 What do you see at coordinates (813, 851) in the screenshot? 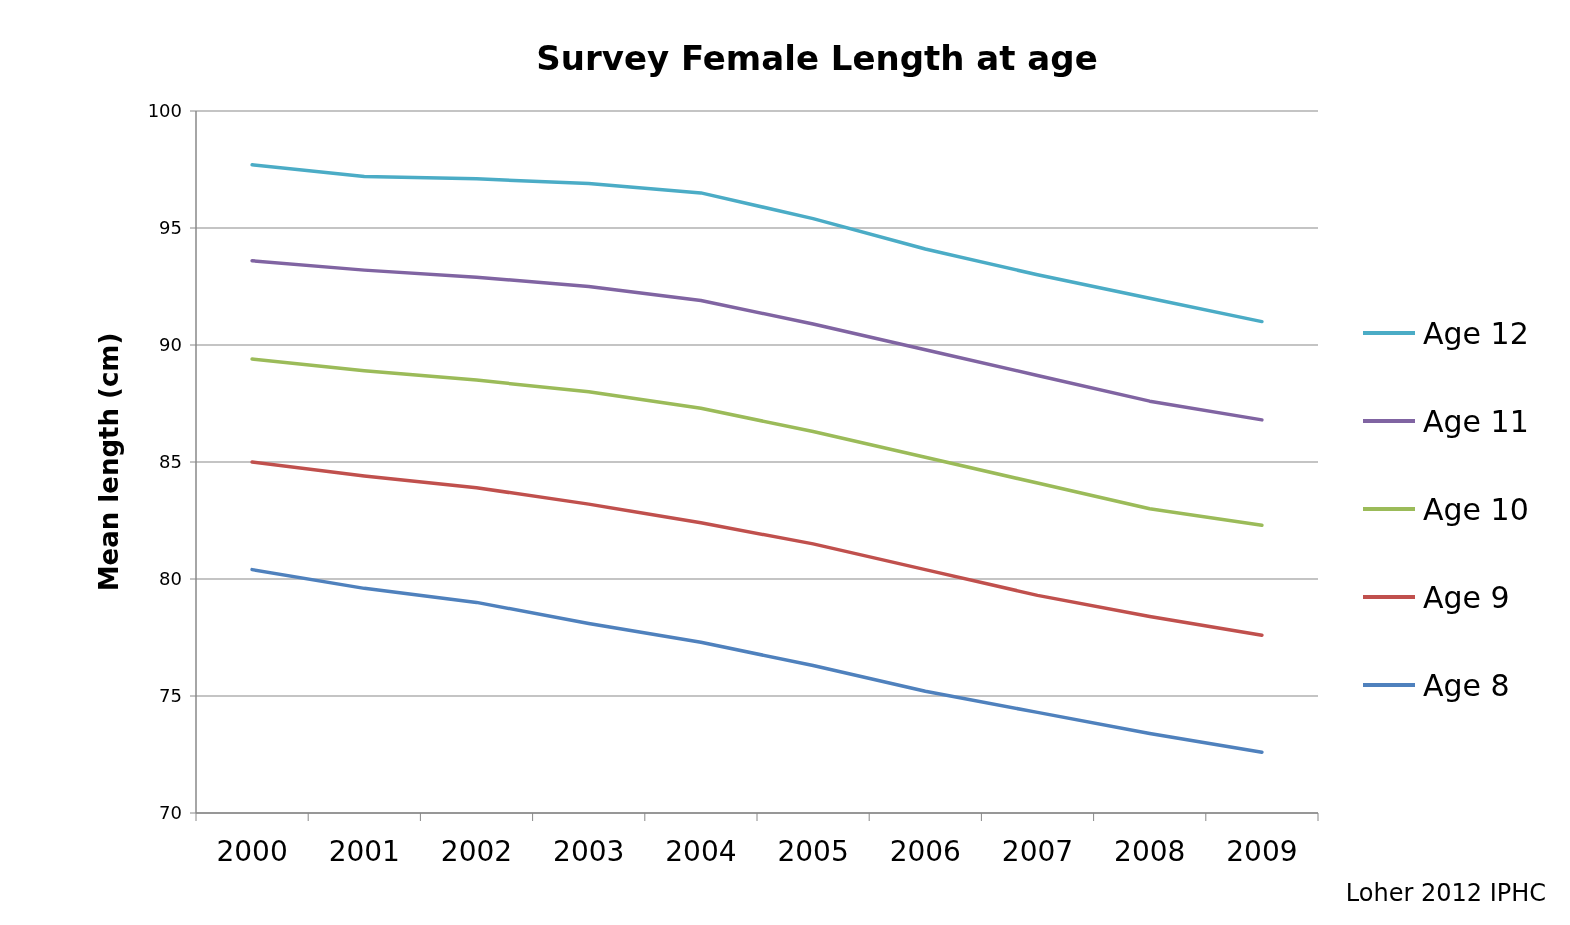
I see `x-tick-label: 2005` at bounding box center [813, 851].